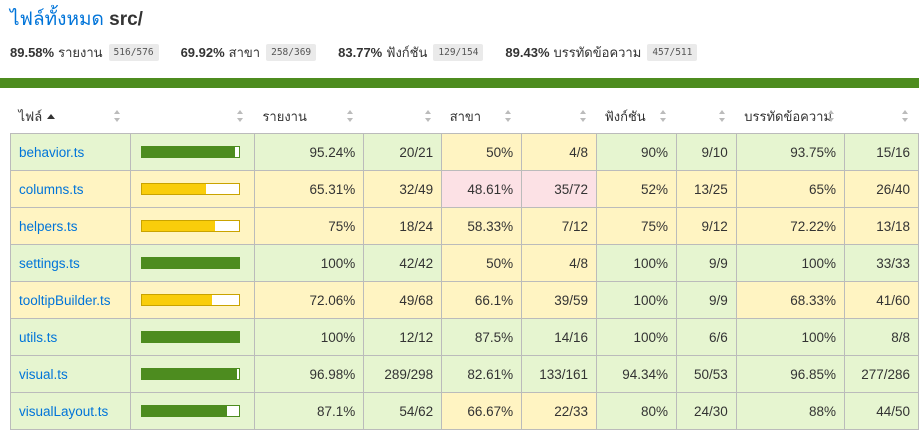  I want to click on all-files-link: ไฟล์ทั้งหมด, so click(57, 19).